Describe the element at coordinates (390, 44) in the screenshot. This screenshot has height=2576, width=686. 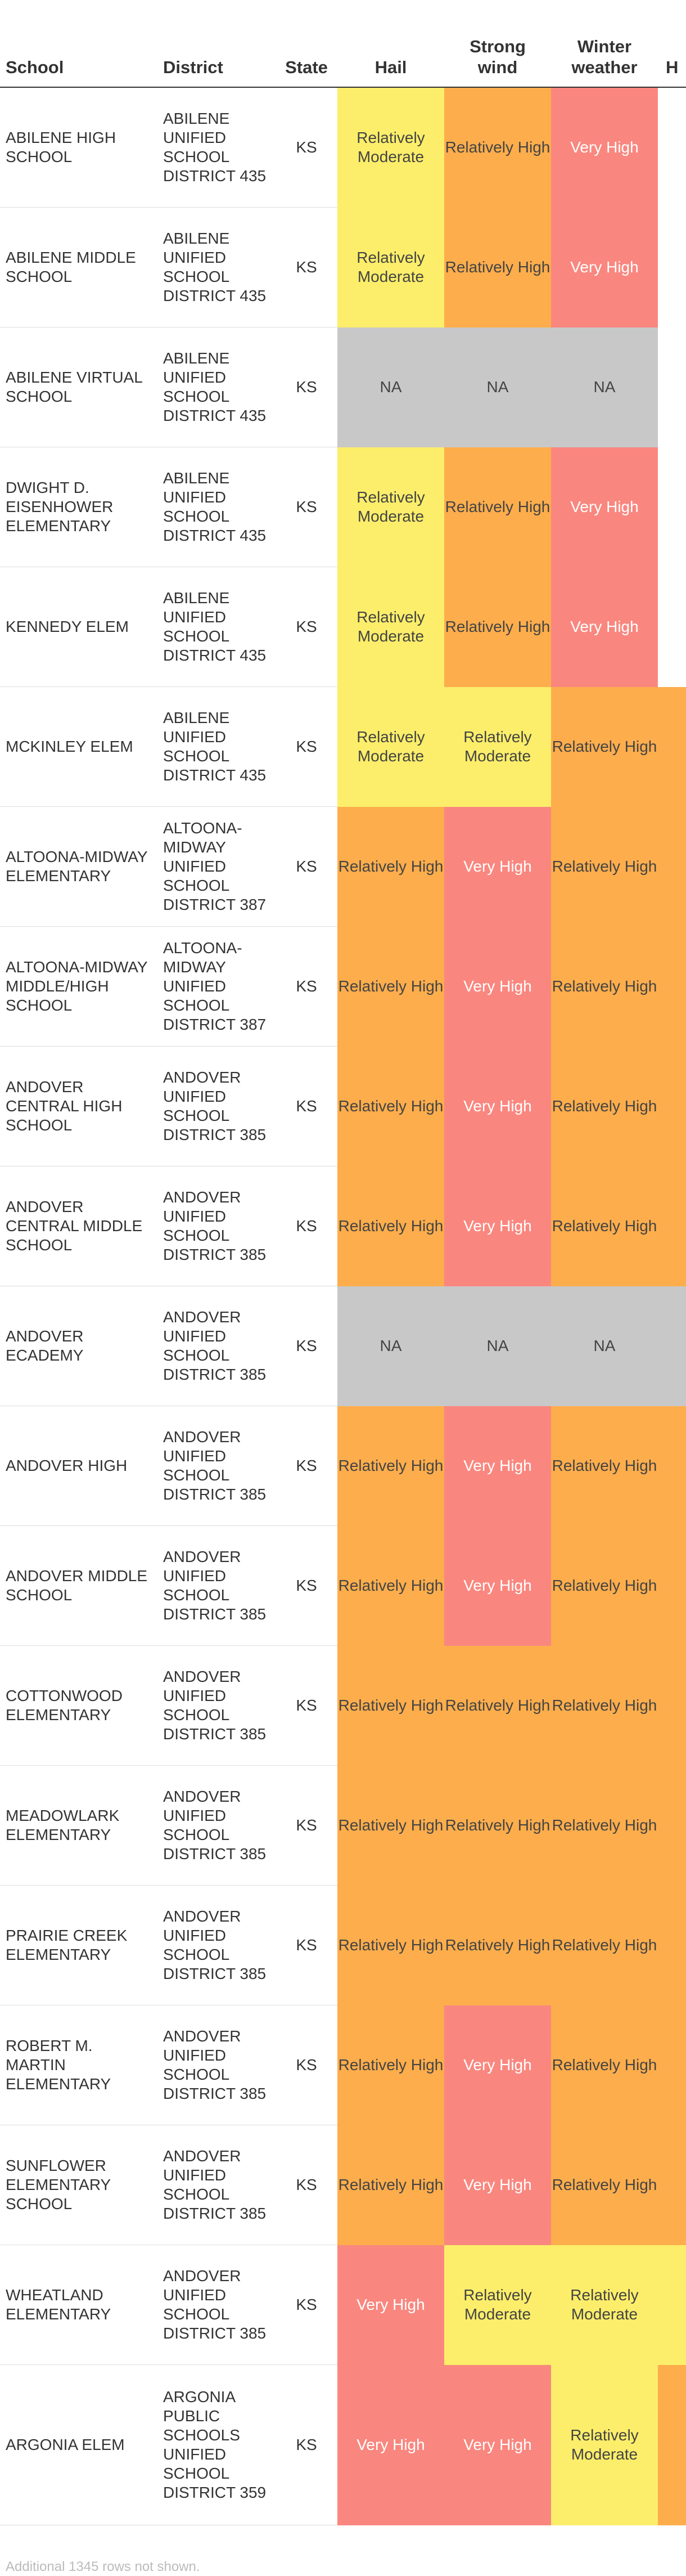
I see `column-header-hail: Hail` at that location.